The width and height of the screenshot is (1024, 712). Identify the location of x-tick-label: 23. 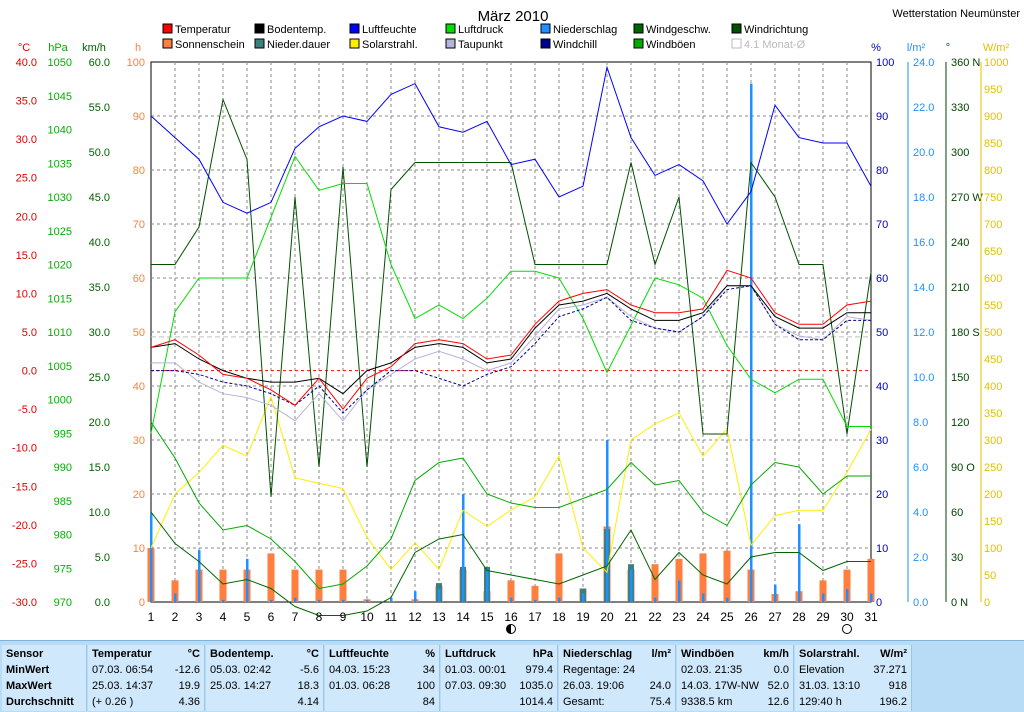
(679, 617).